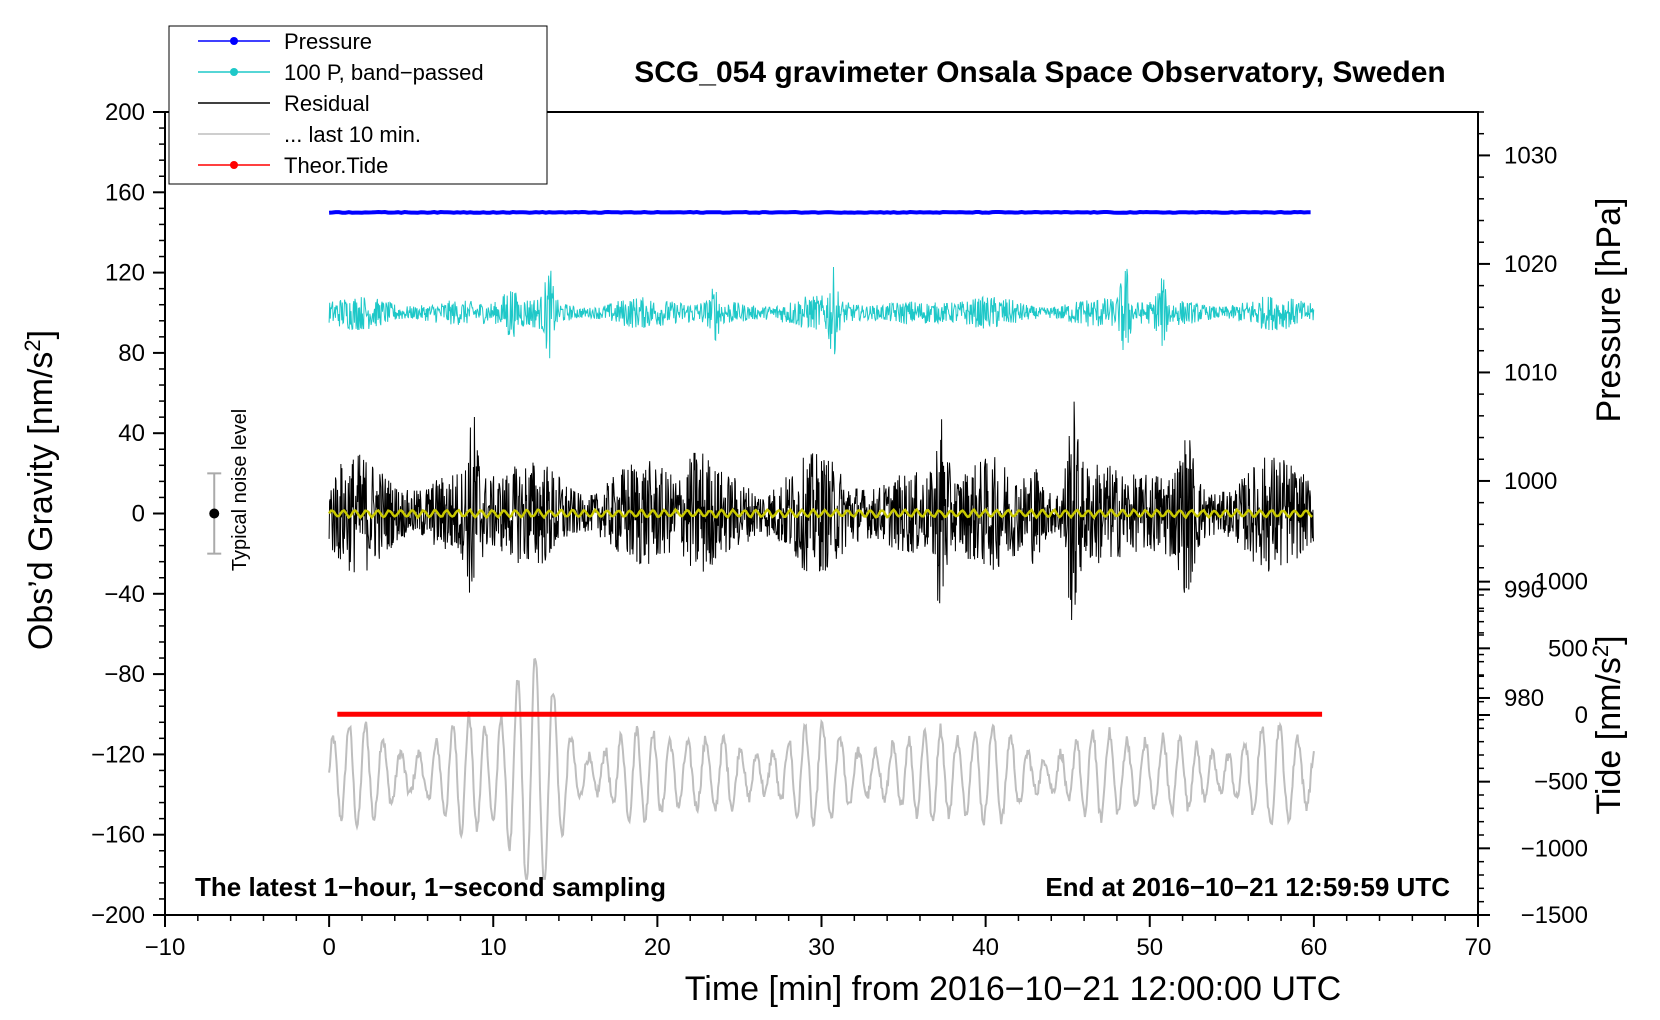  What do you see at coordinates (138, 514) in the screenshot?
I see `y-tick-label: 0` at bounding box center [138, 514].